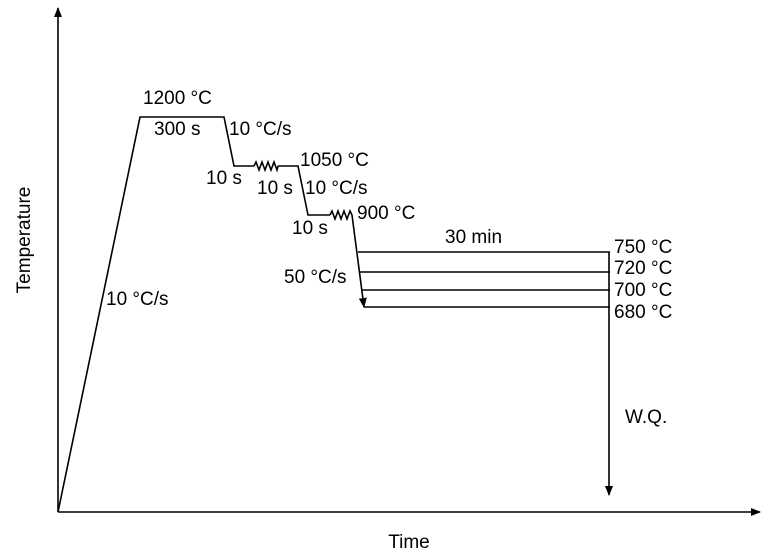  I want to click on label: 750 °C, so click(643, 247).